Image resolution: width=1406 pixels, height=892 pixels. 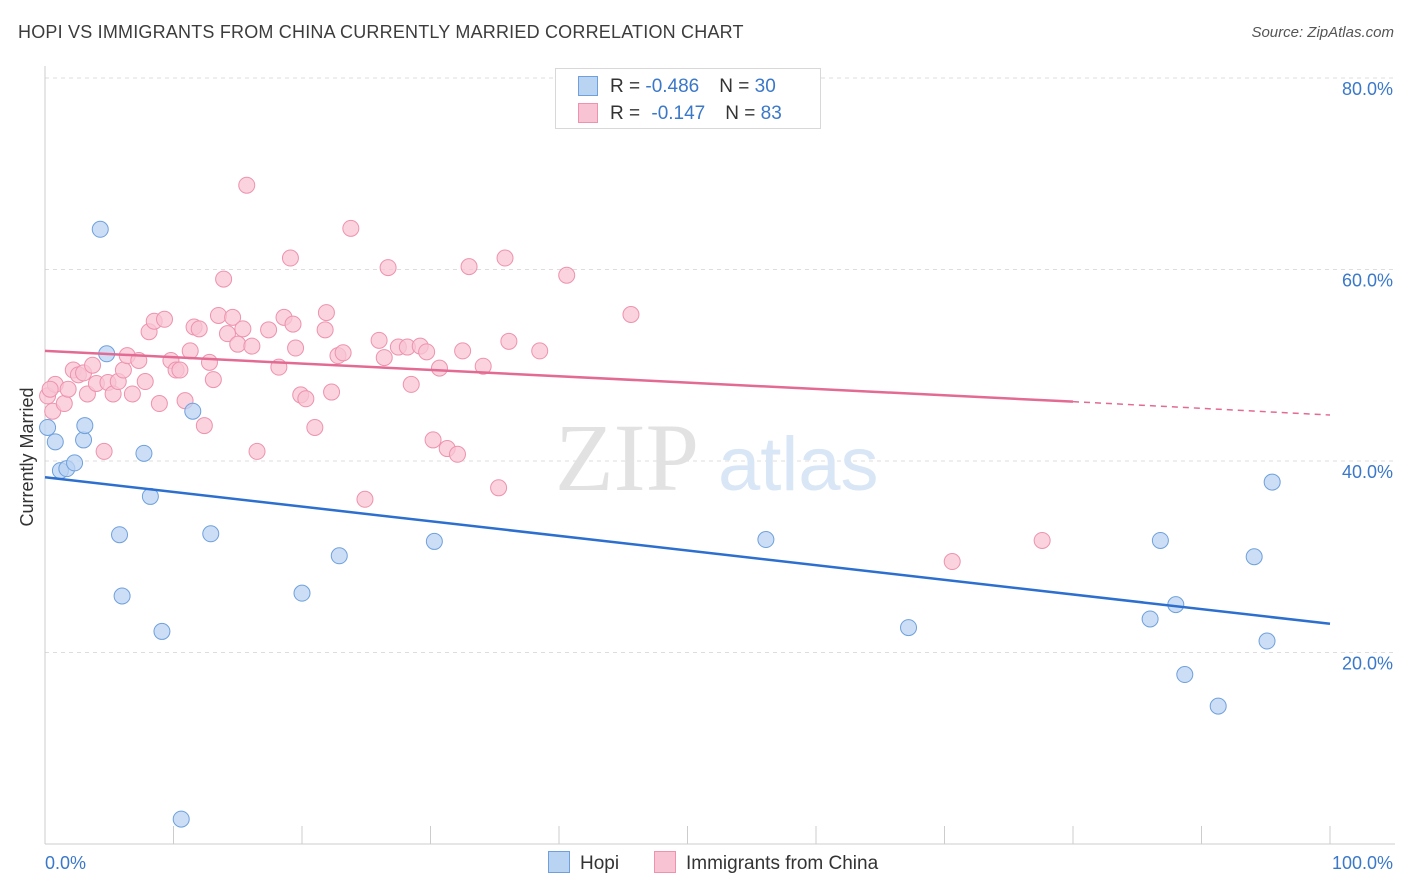 I want to click on china-trendline, so click(x=559, y=376).